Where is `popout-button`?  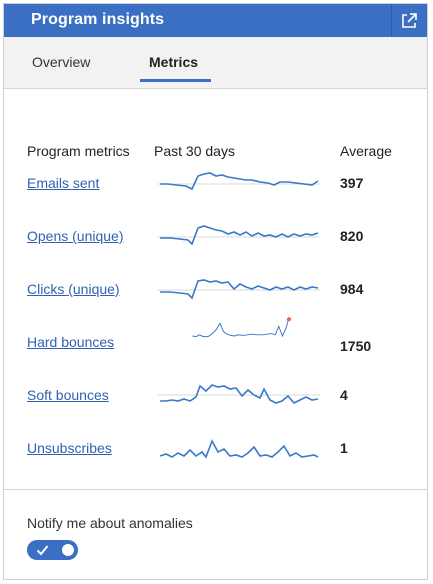 popout-button is located at coordinates (409, 20).